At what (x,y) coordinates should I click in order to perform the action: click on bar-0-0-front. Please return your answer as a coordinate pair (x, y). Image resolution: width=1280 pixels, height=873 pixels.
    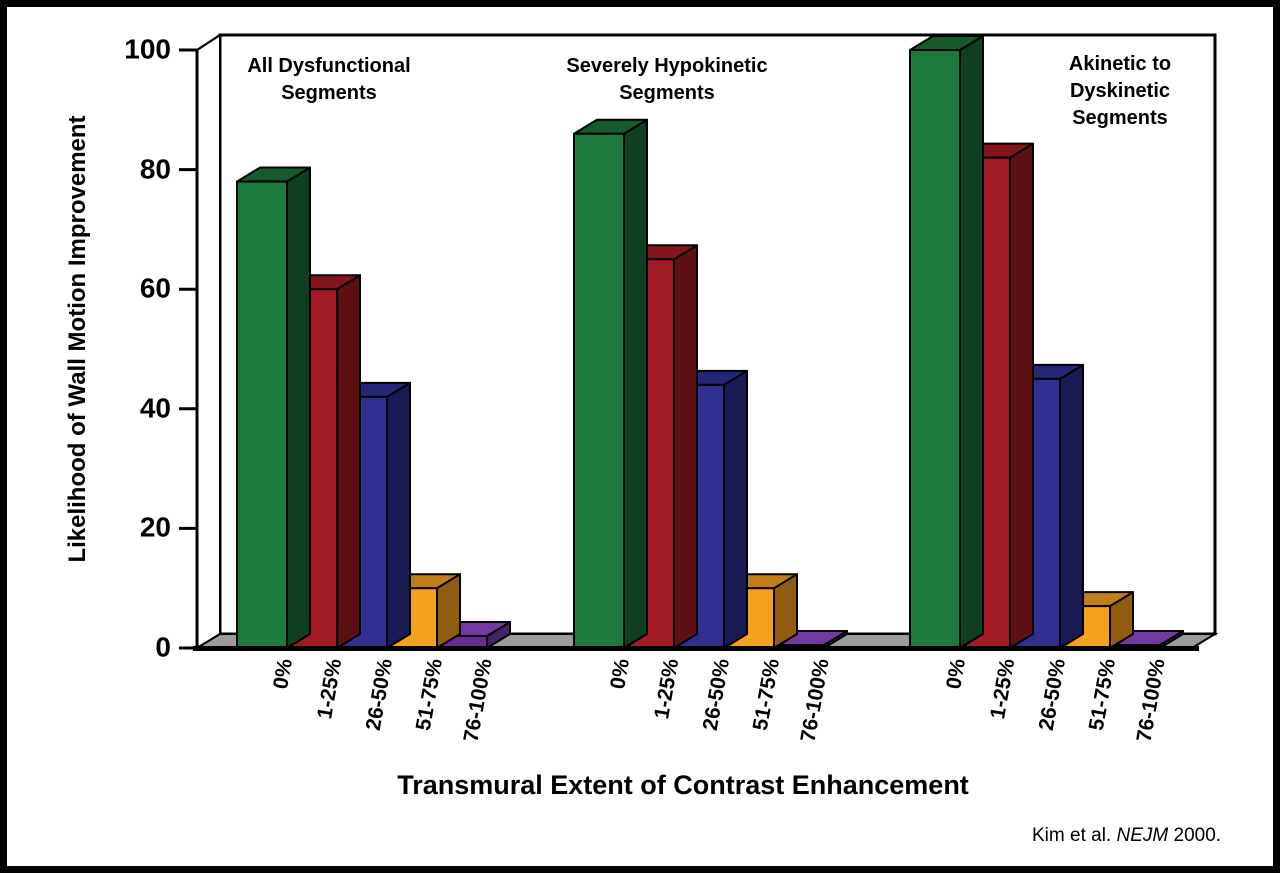
    Looking at the image, I should click on (262, 414).